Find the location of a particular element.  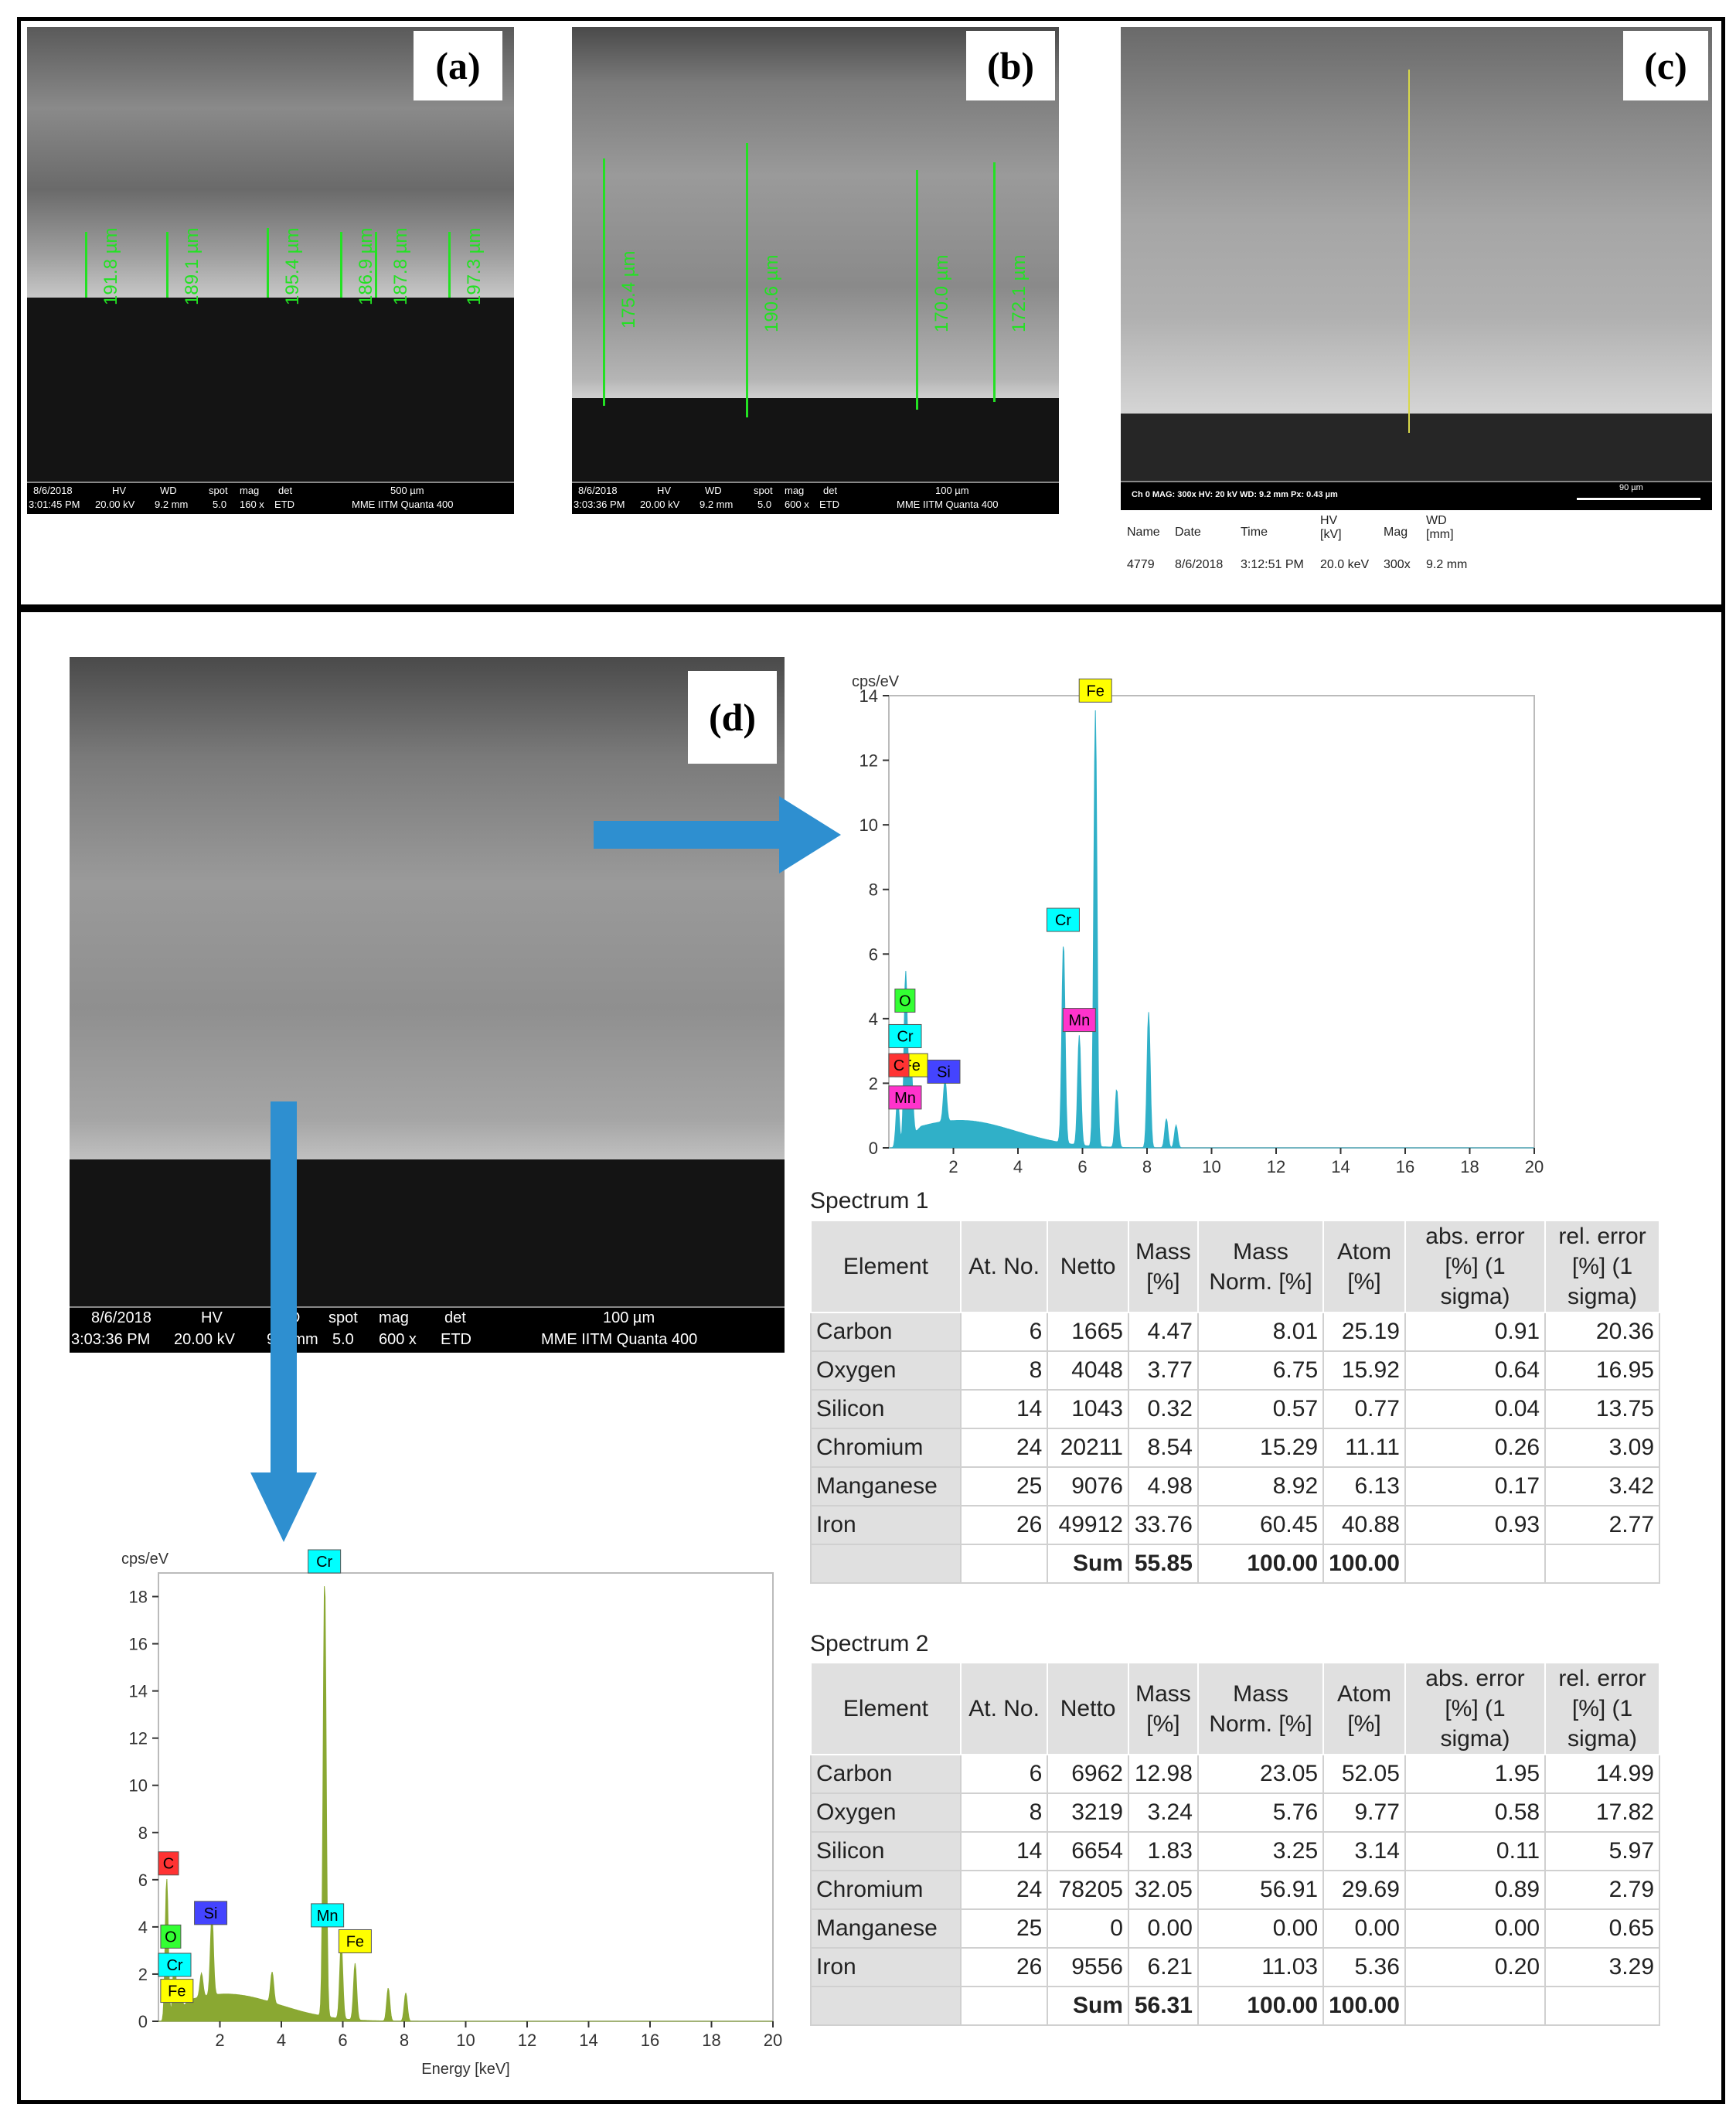

bar-scale: 500 µm is located at coordinates (407, 490).